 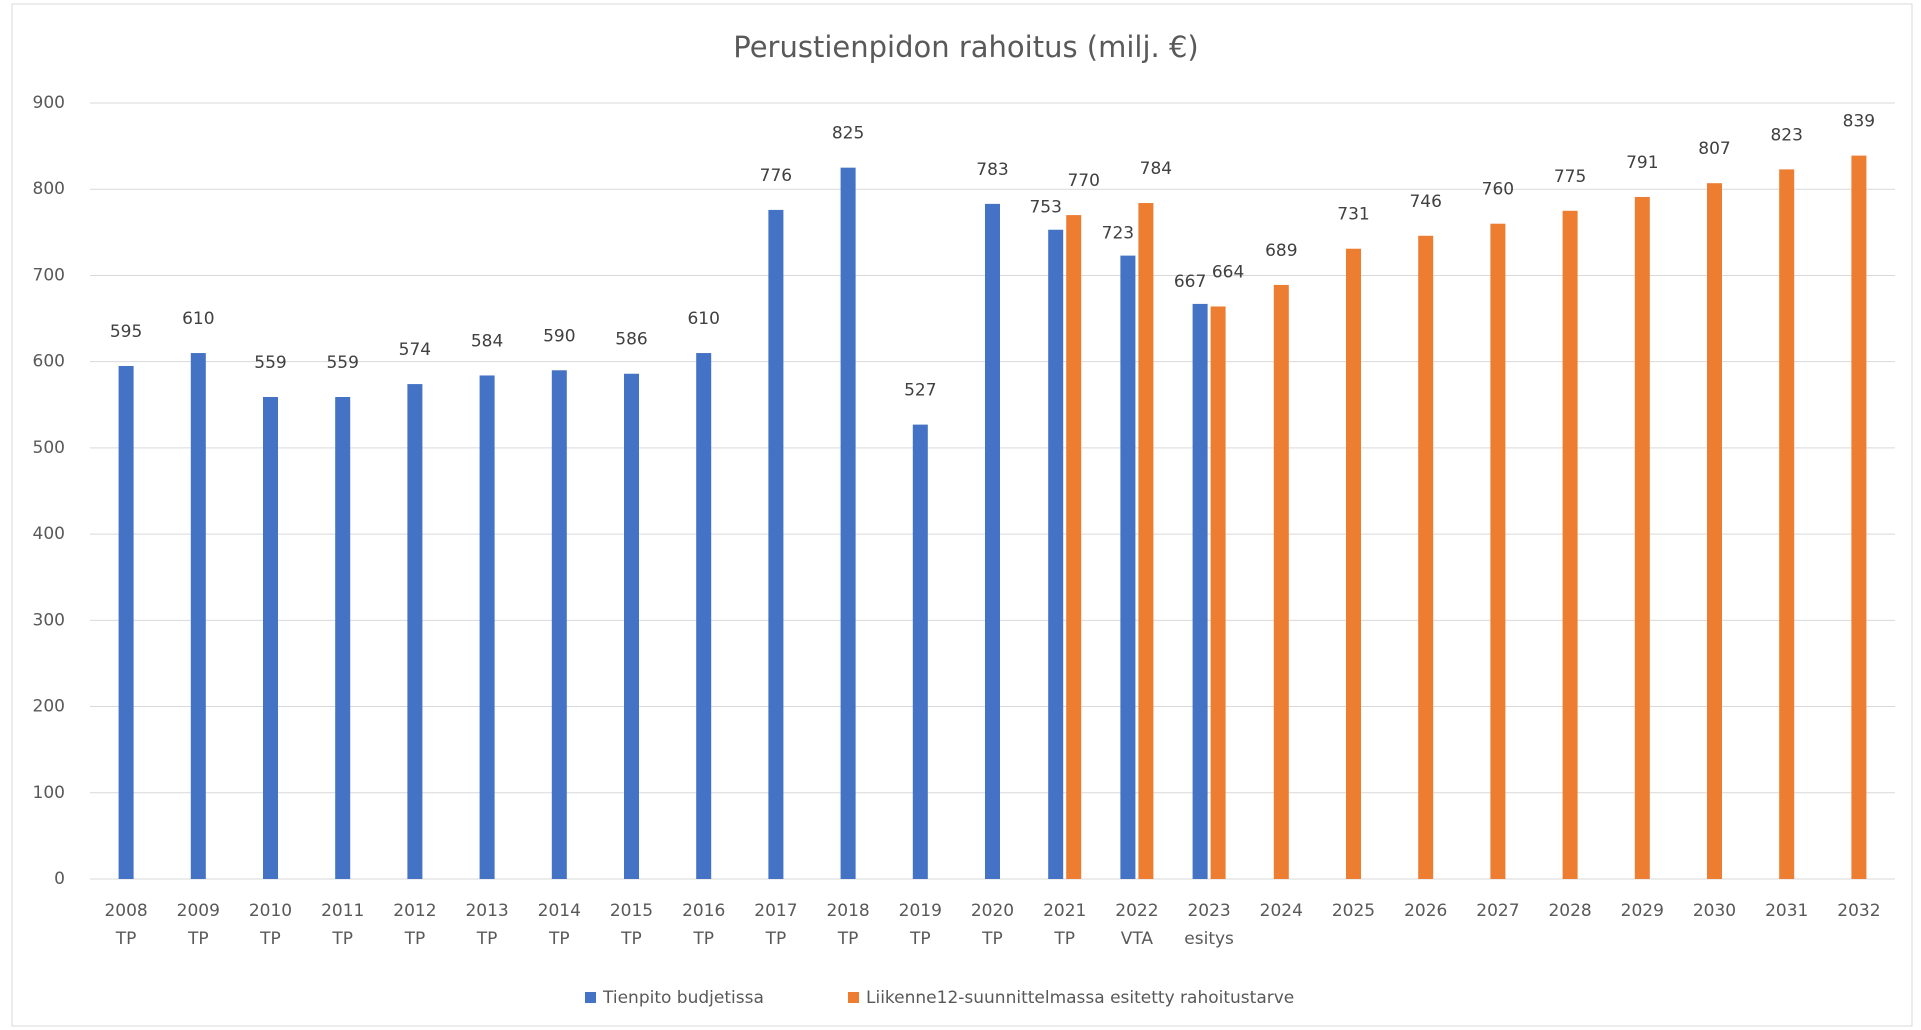 I want to click on x-tick-label: VTA, so click(x=1137, y=939).